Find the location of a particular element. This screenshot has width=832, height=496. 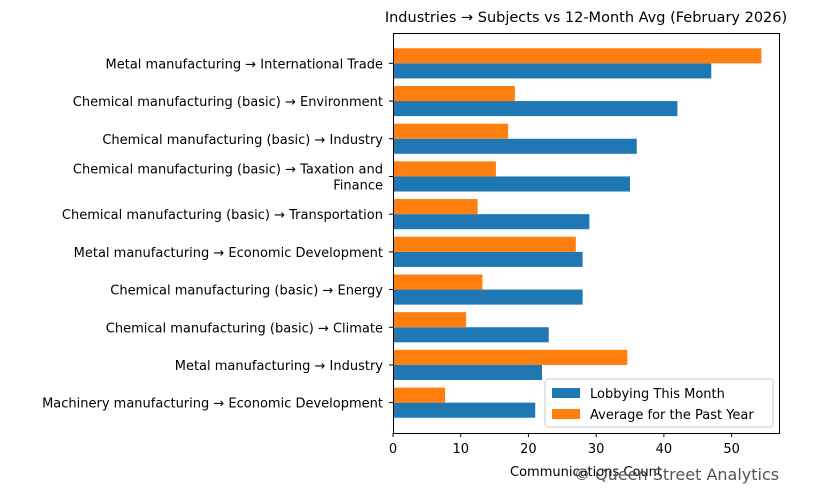

legend-swatch-this-month is located at coordinates (566, 393).